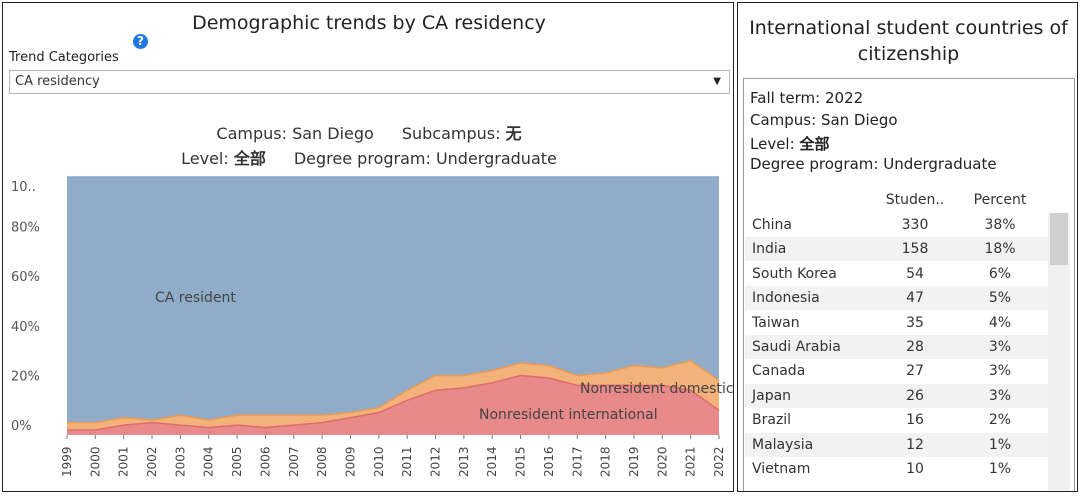 The height and width of the screenshot is (499, 1080). I want to click on students-cell: 10, so click(915, 469).